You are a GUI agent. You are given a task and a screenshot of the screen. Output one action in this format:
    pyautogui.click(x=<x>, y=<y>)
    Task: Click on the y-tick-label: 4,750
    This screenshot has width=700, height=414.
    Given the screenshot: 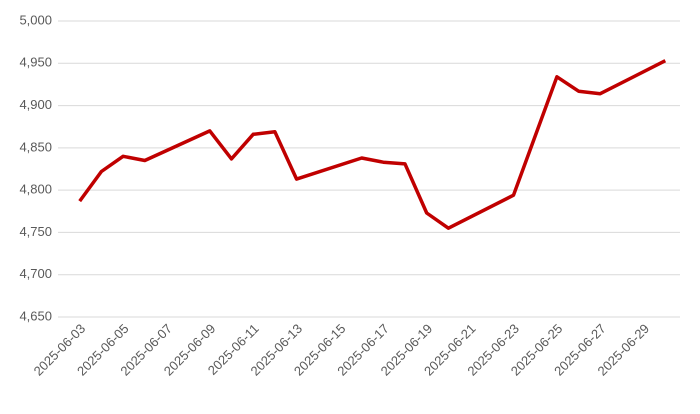 What is the action you would take?
    pyautogui.click(x=35, y=231)
    